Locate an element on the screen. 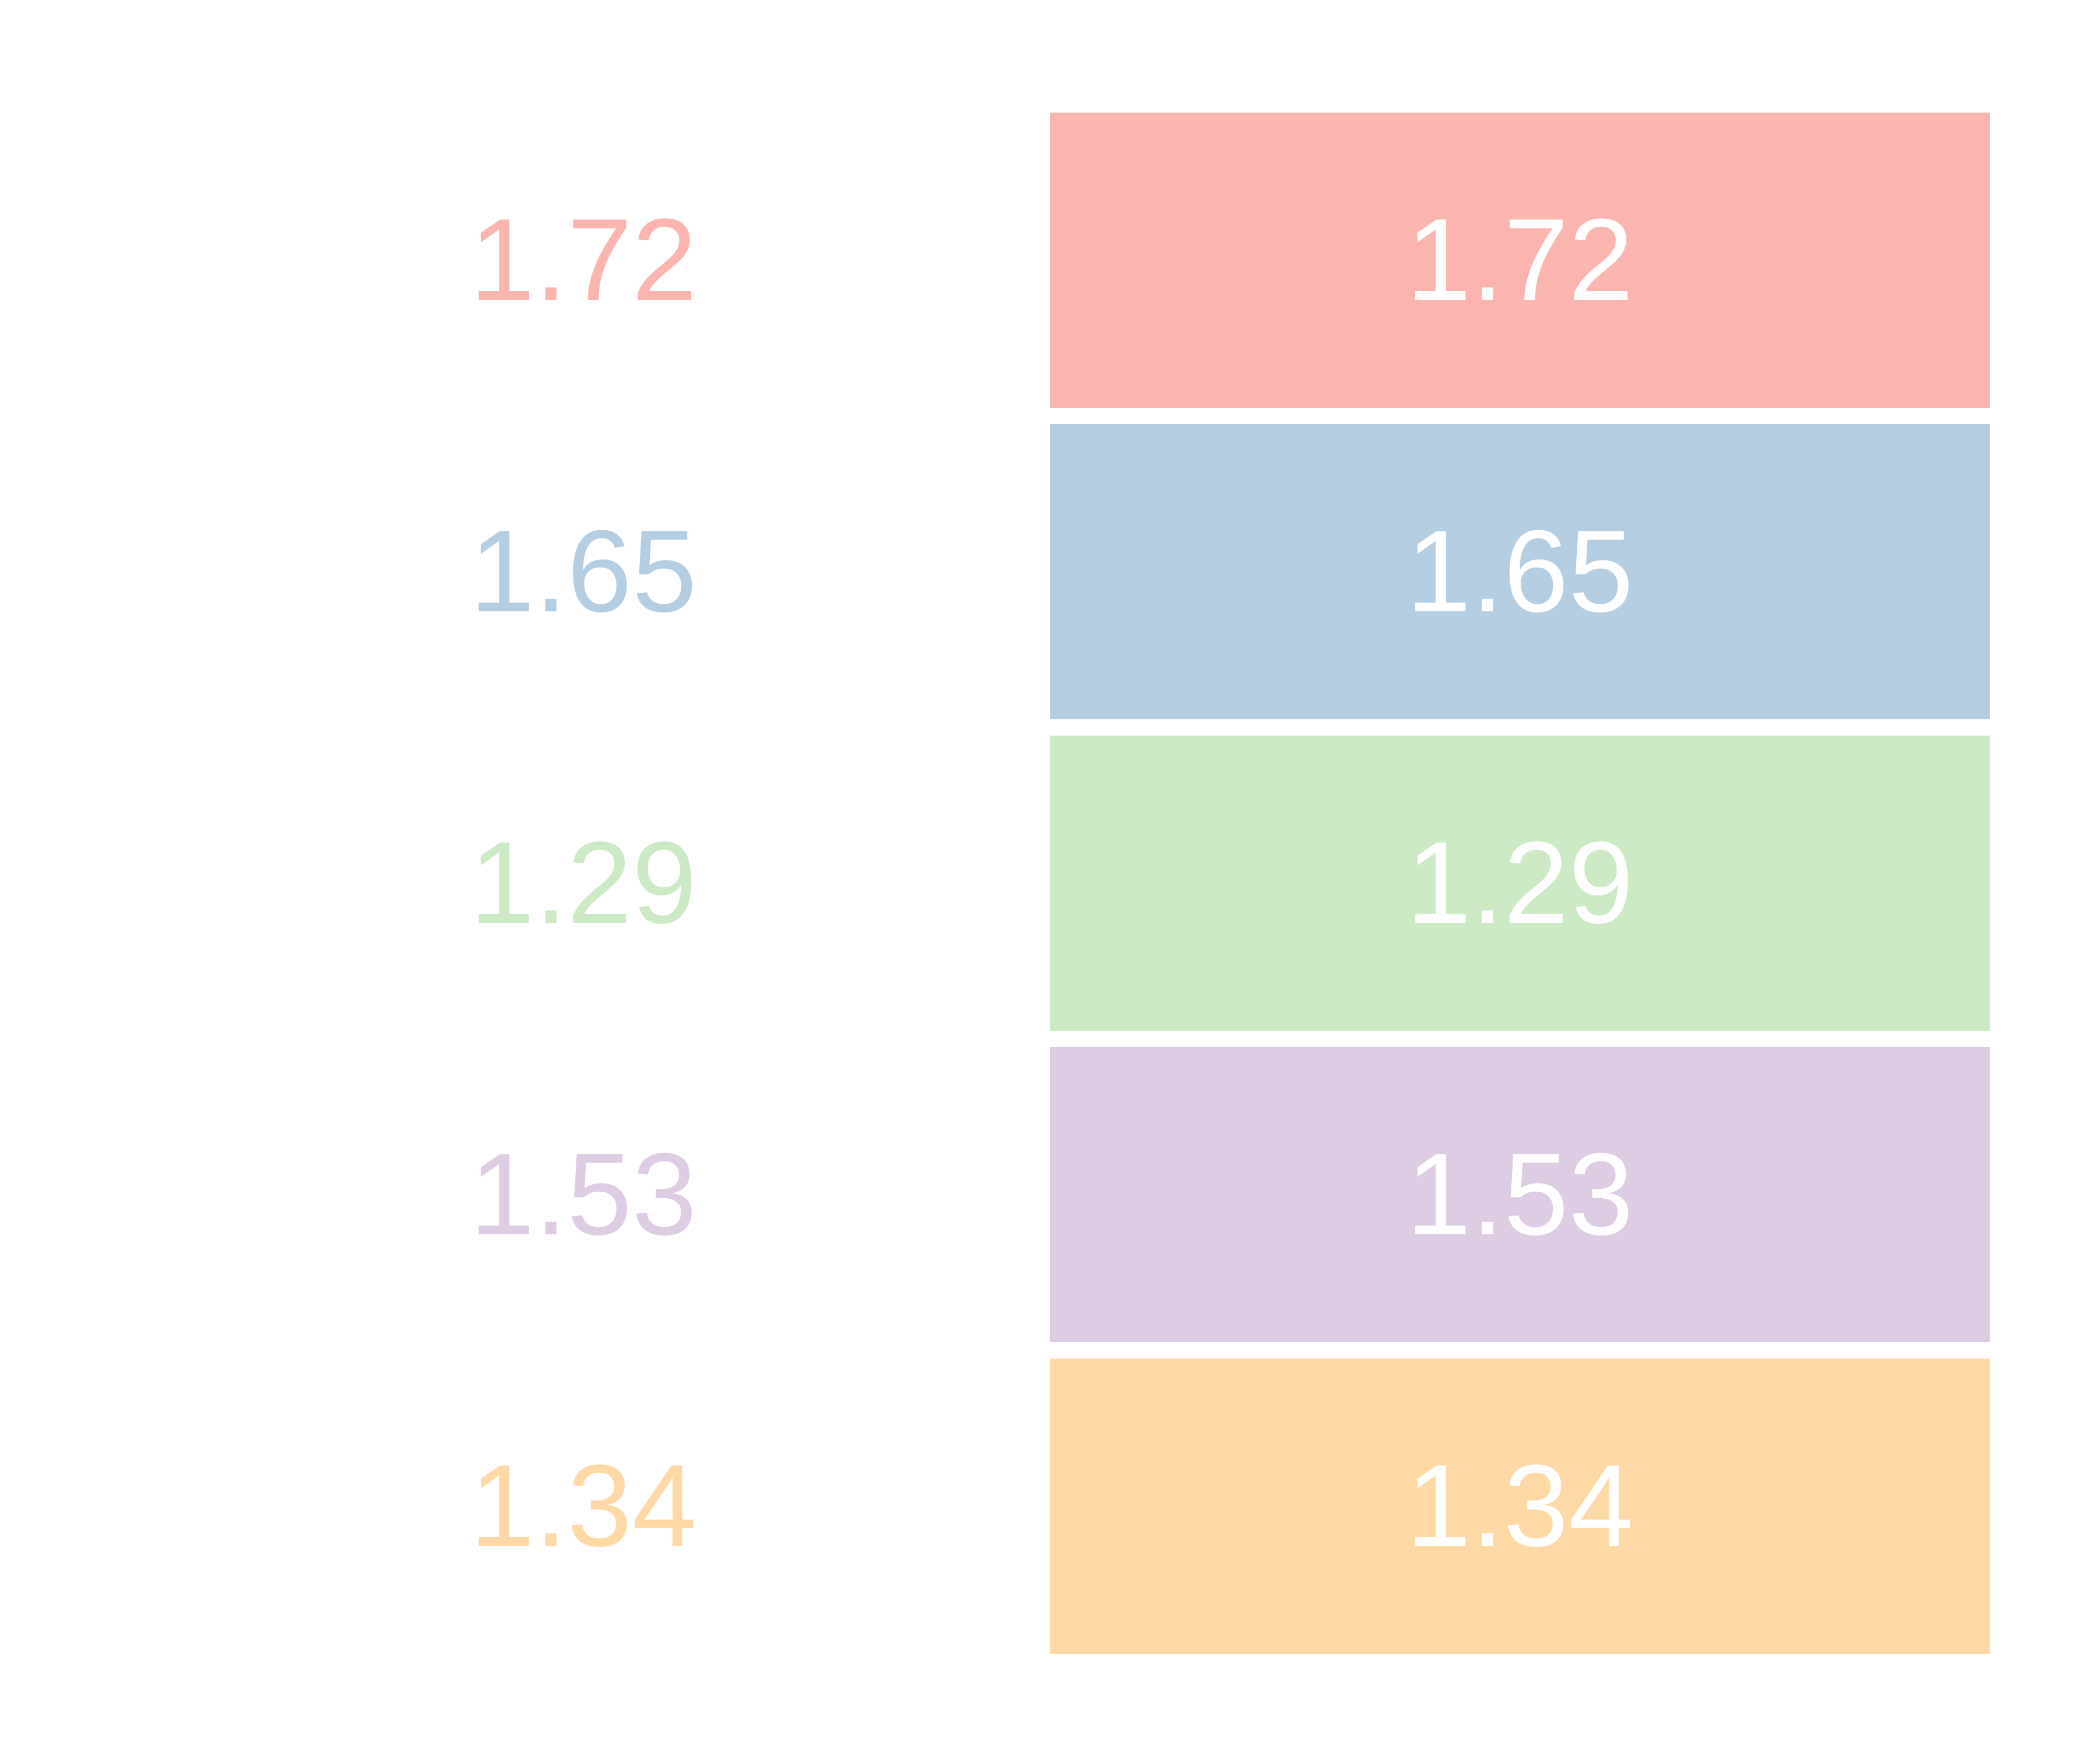  bar: 1.65 is located at coordinates (1520, 571).